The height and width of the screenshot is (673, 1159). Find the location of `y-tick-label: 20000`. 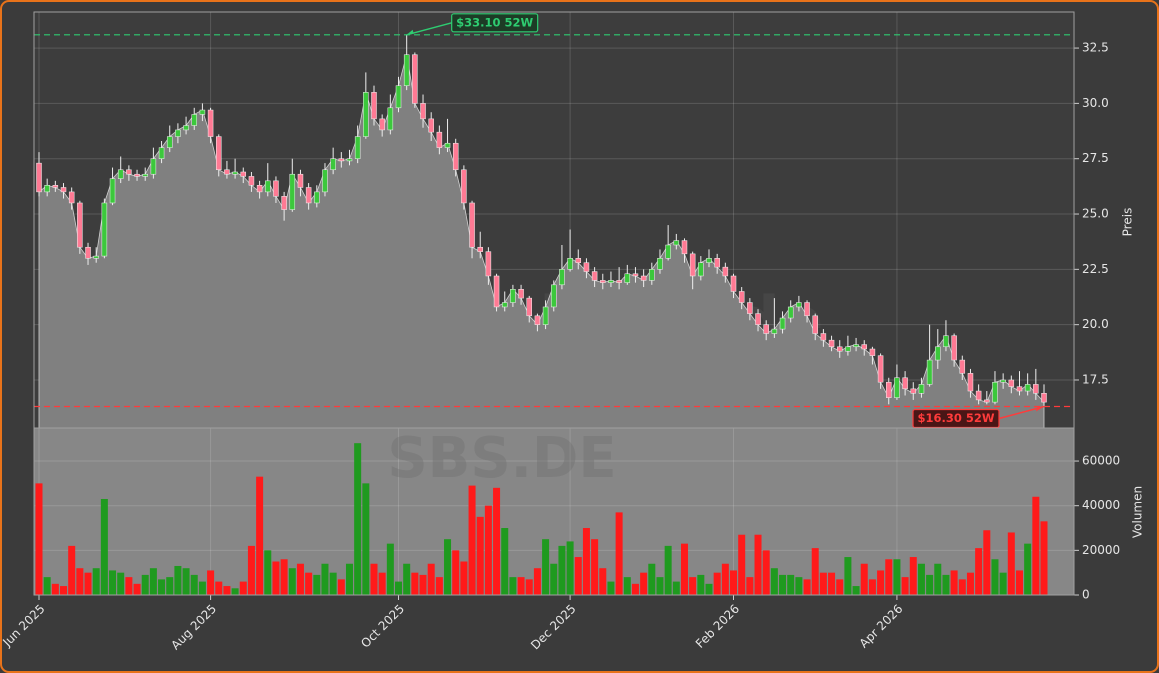

y-tick-label: 20000 is located at coordinates (1101, 550).